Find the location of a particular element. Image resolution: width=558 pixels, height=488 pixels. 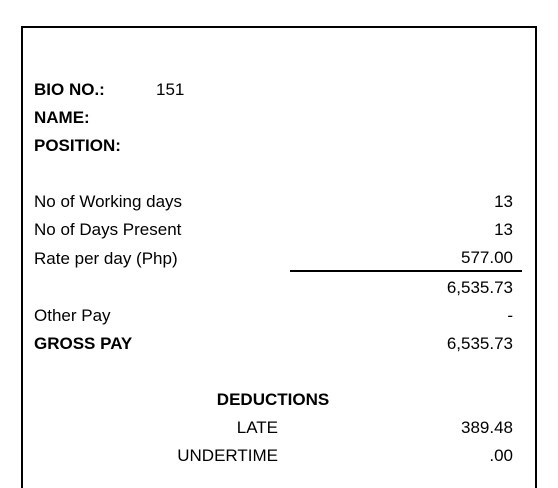

late-label: LATE is located at coordinates (257, 427).